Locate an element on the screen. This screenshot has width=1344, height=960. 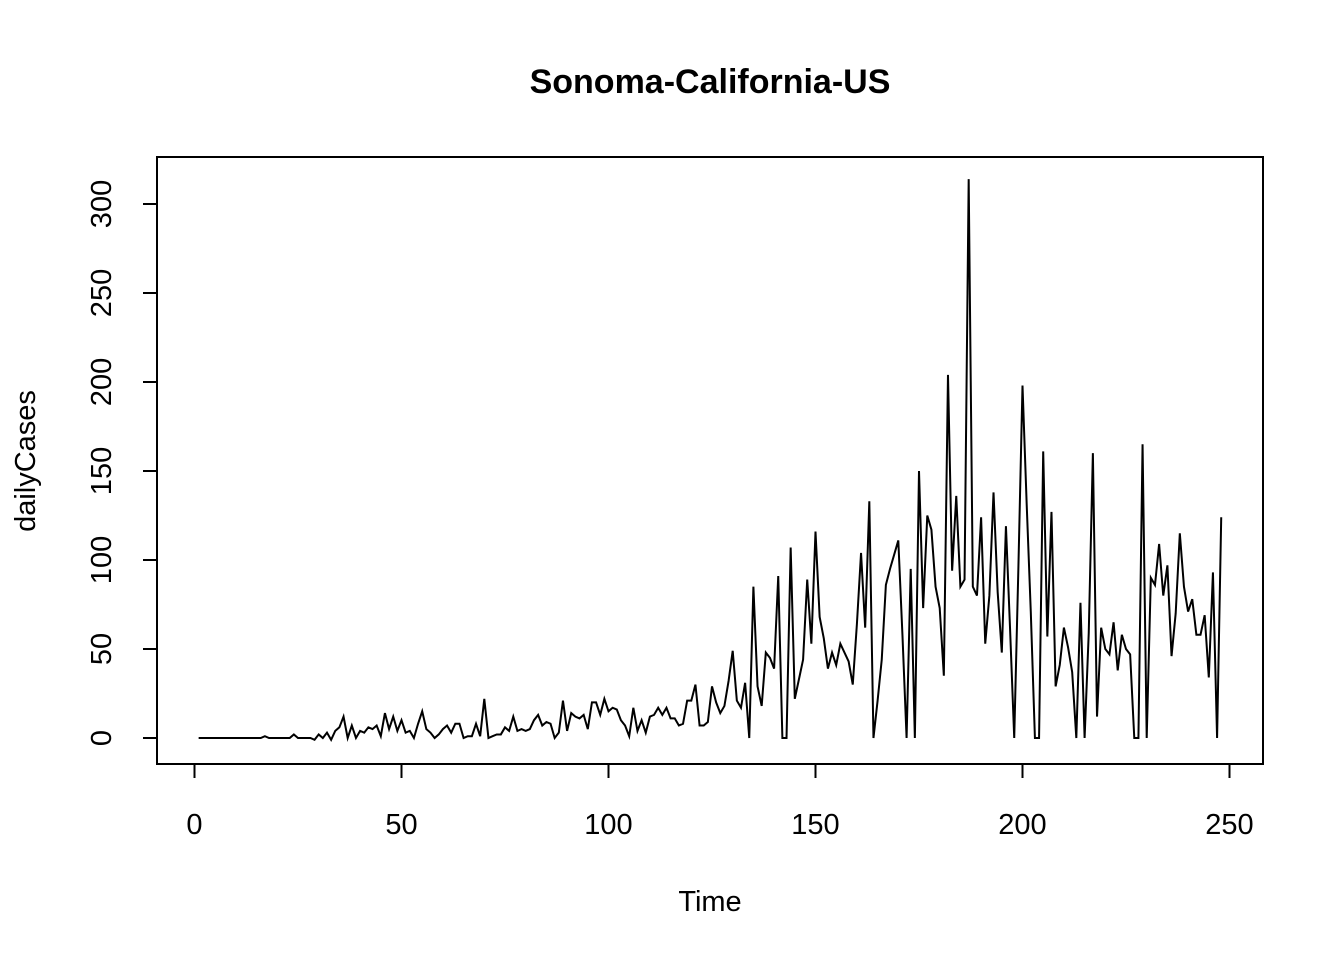
y-axis: 0 50 100 150 200 250 300 is located at coordinates (122, 463).